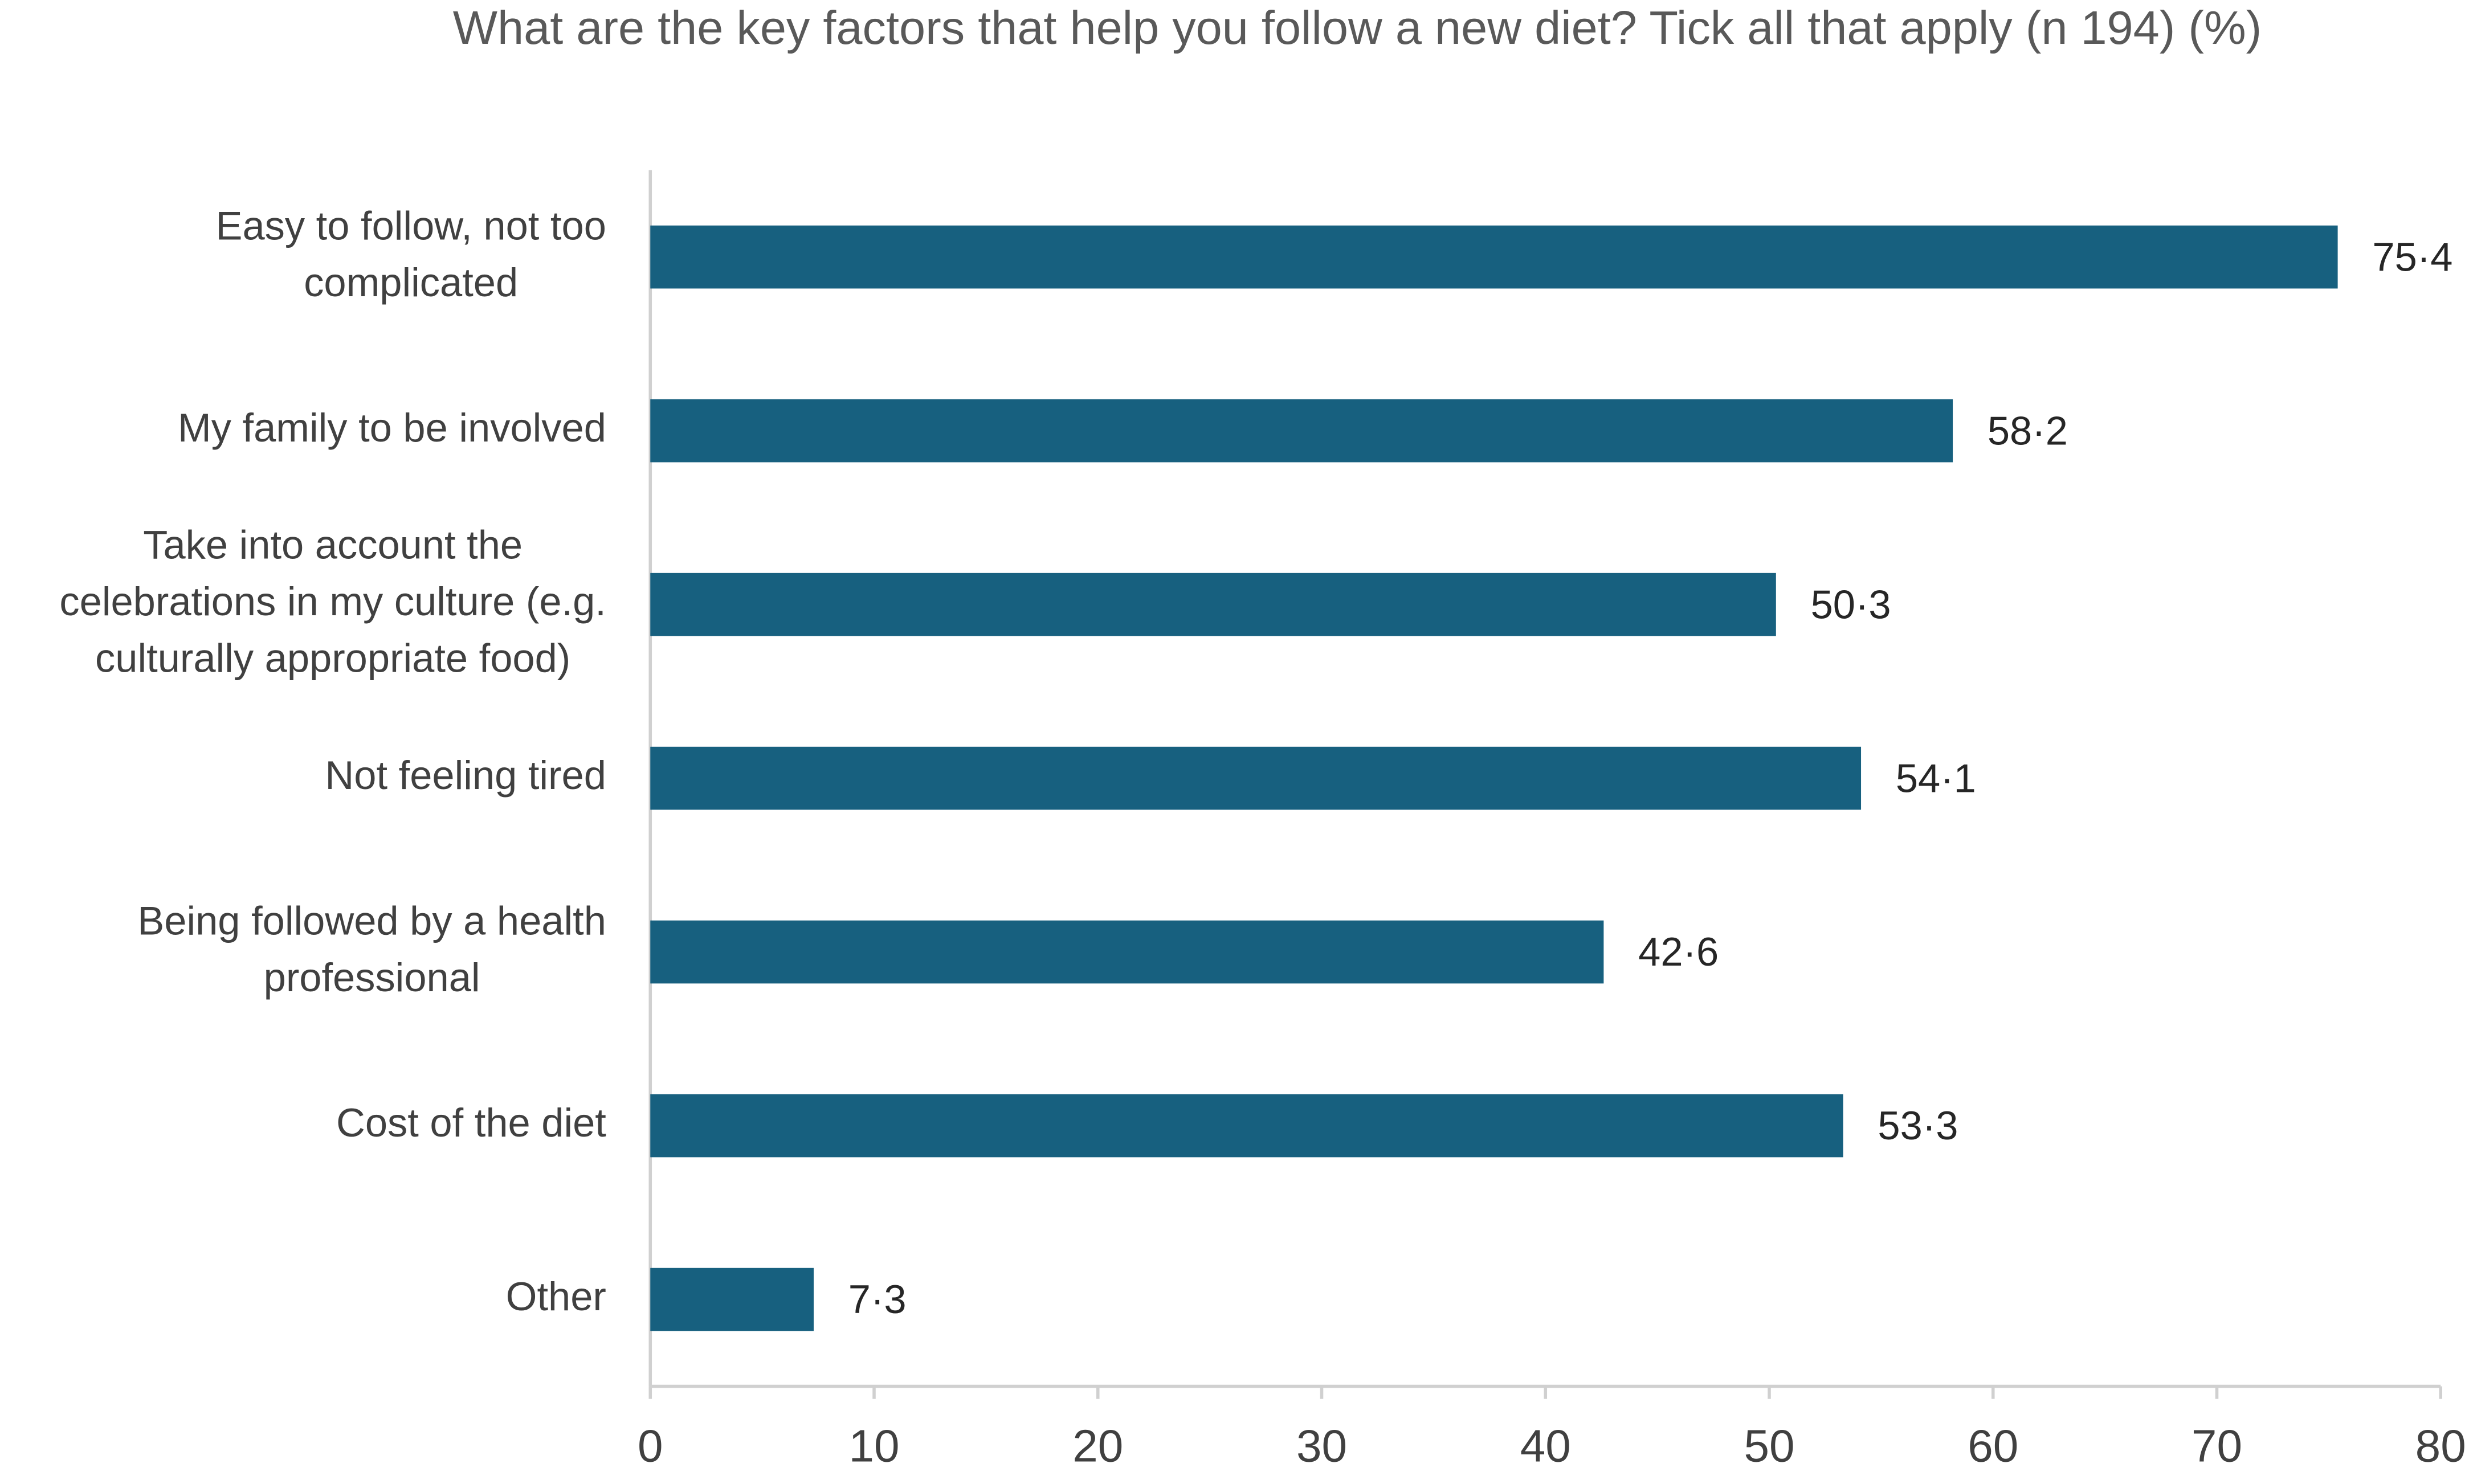 This screenshot has width=2469, height=1484. I want to click on value-label: 75·4, so click(2412, 256).